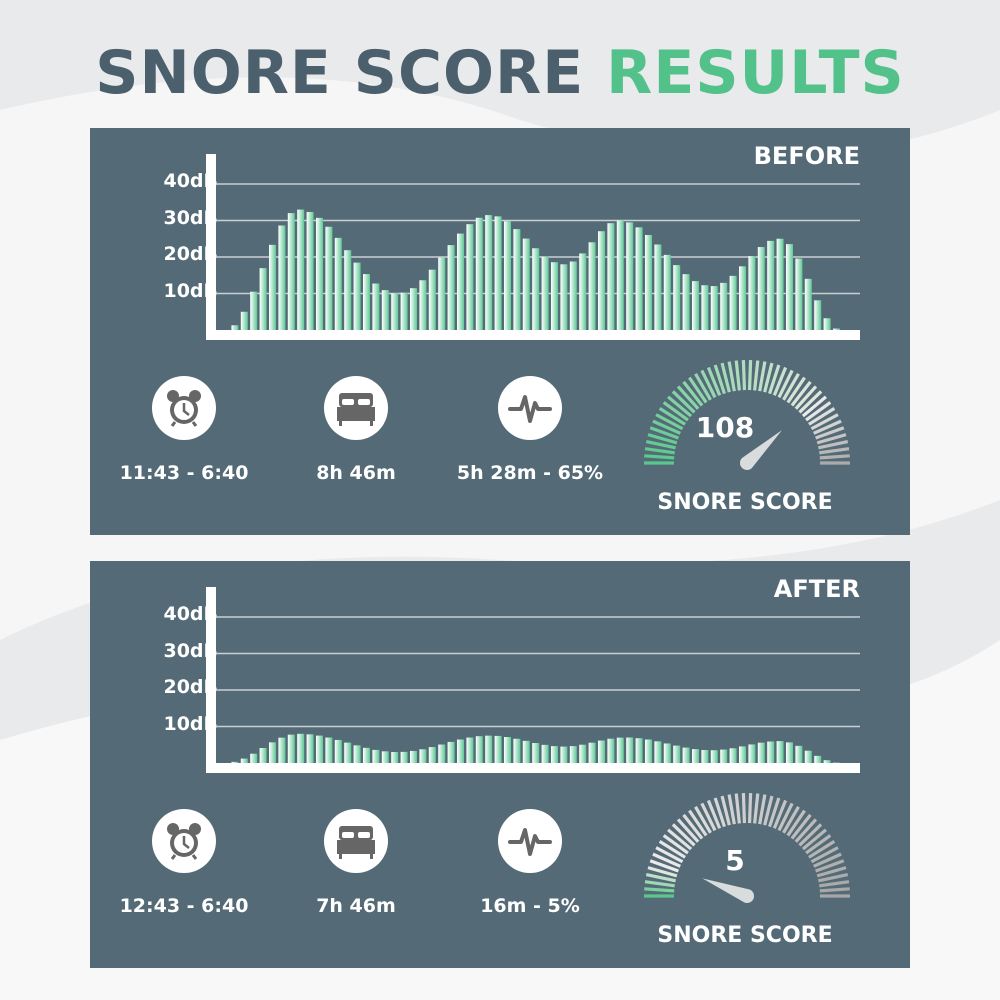 This screenshot has width=1000, height=1000. What do you see at coordinates (184, 473) in the screenshot?
I see `stat-time-value: 11:43 - 6:40` at bounding box center [184, 473].